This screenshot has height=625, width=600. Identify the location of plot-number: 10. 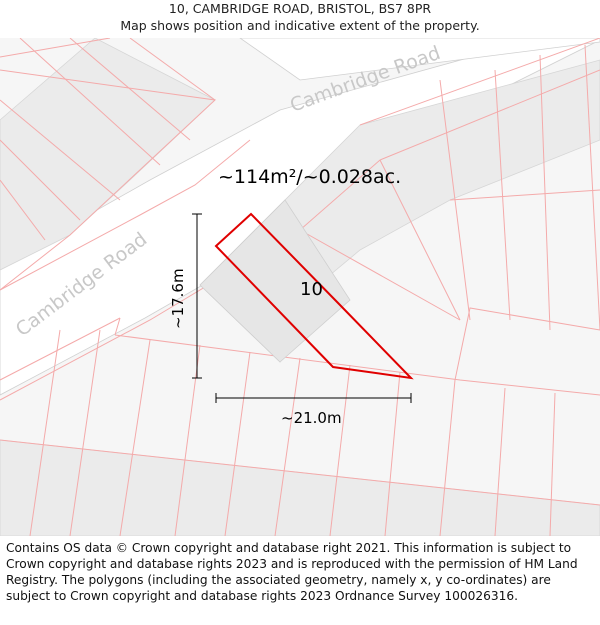
(311, 289).